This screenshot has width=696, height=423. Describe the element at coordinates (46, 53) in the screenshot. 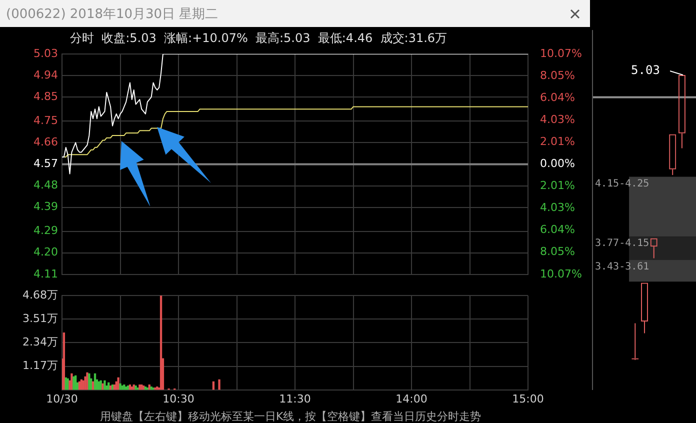

I see `y-tick-label: 5.03` at that location.